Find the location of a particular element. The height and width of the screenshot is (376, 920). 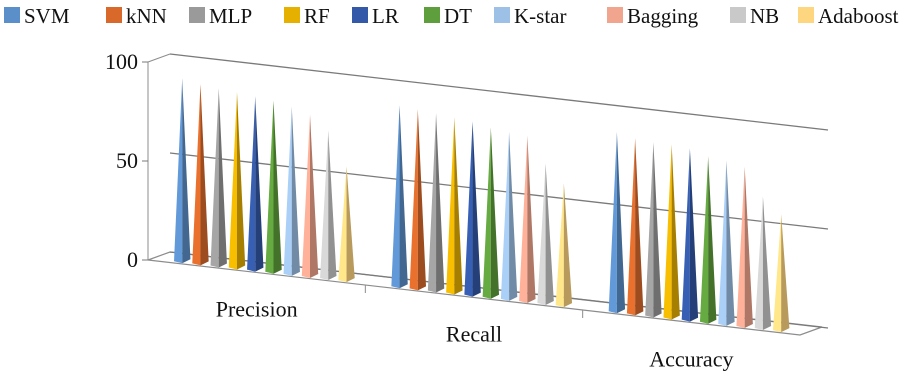

cone-precision-lr is located at coordinates (255, 184).